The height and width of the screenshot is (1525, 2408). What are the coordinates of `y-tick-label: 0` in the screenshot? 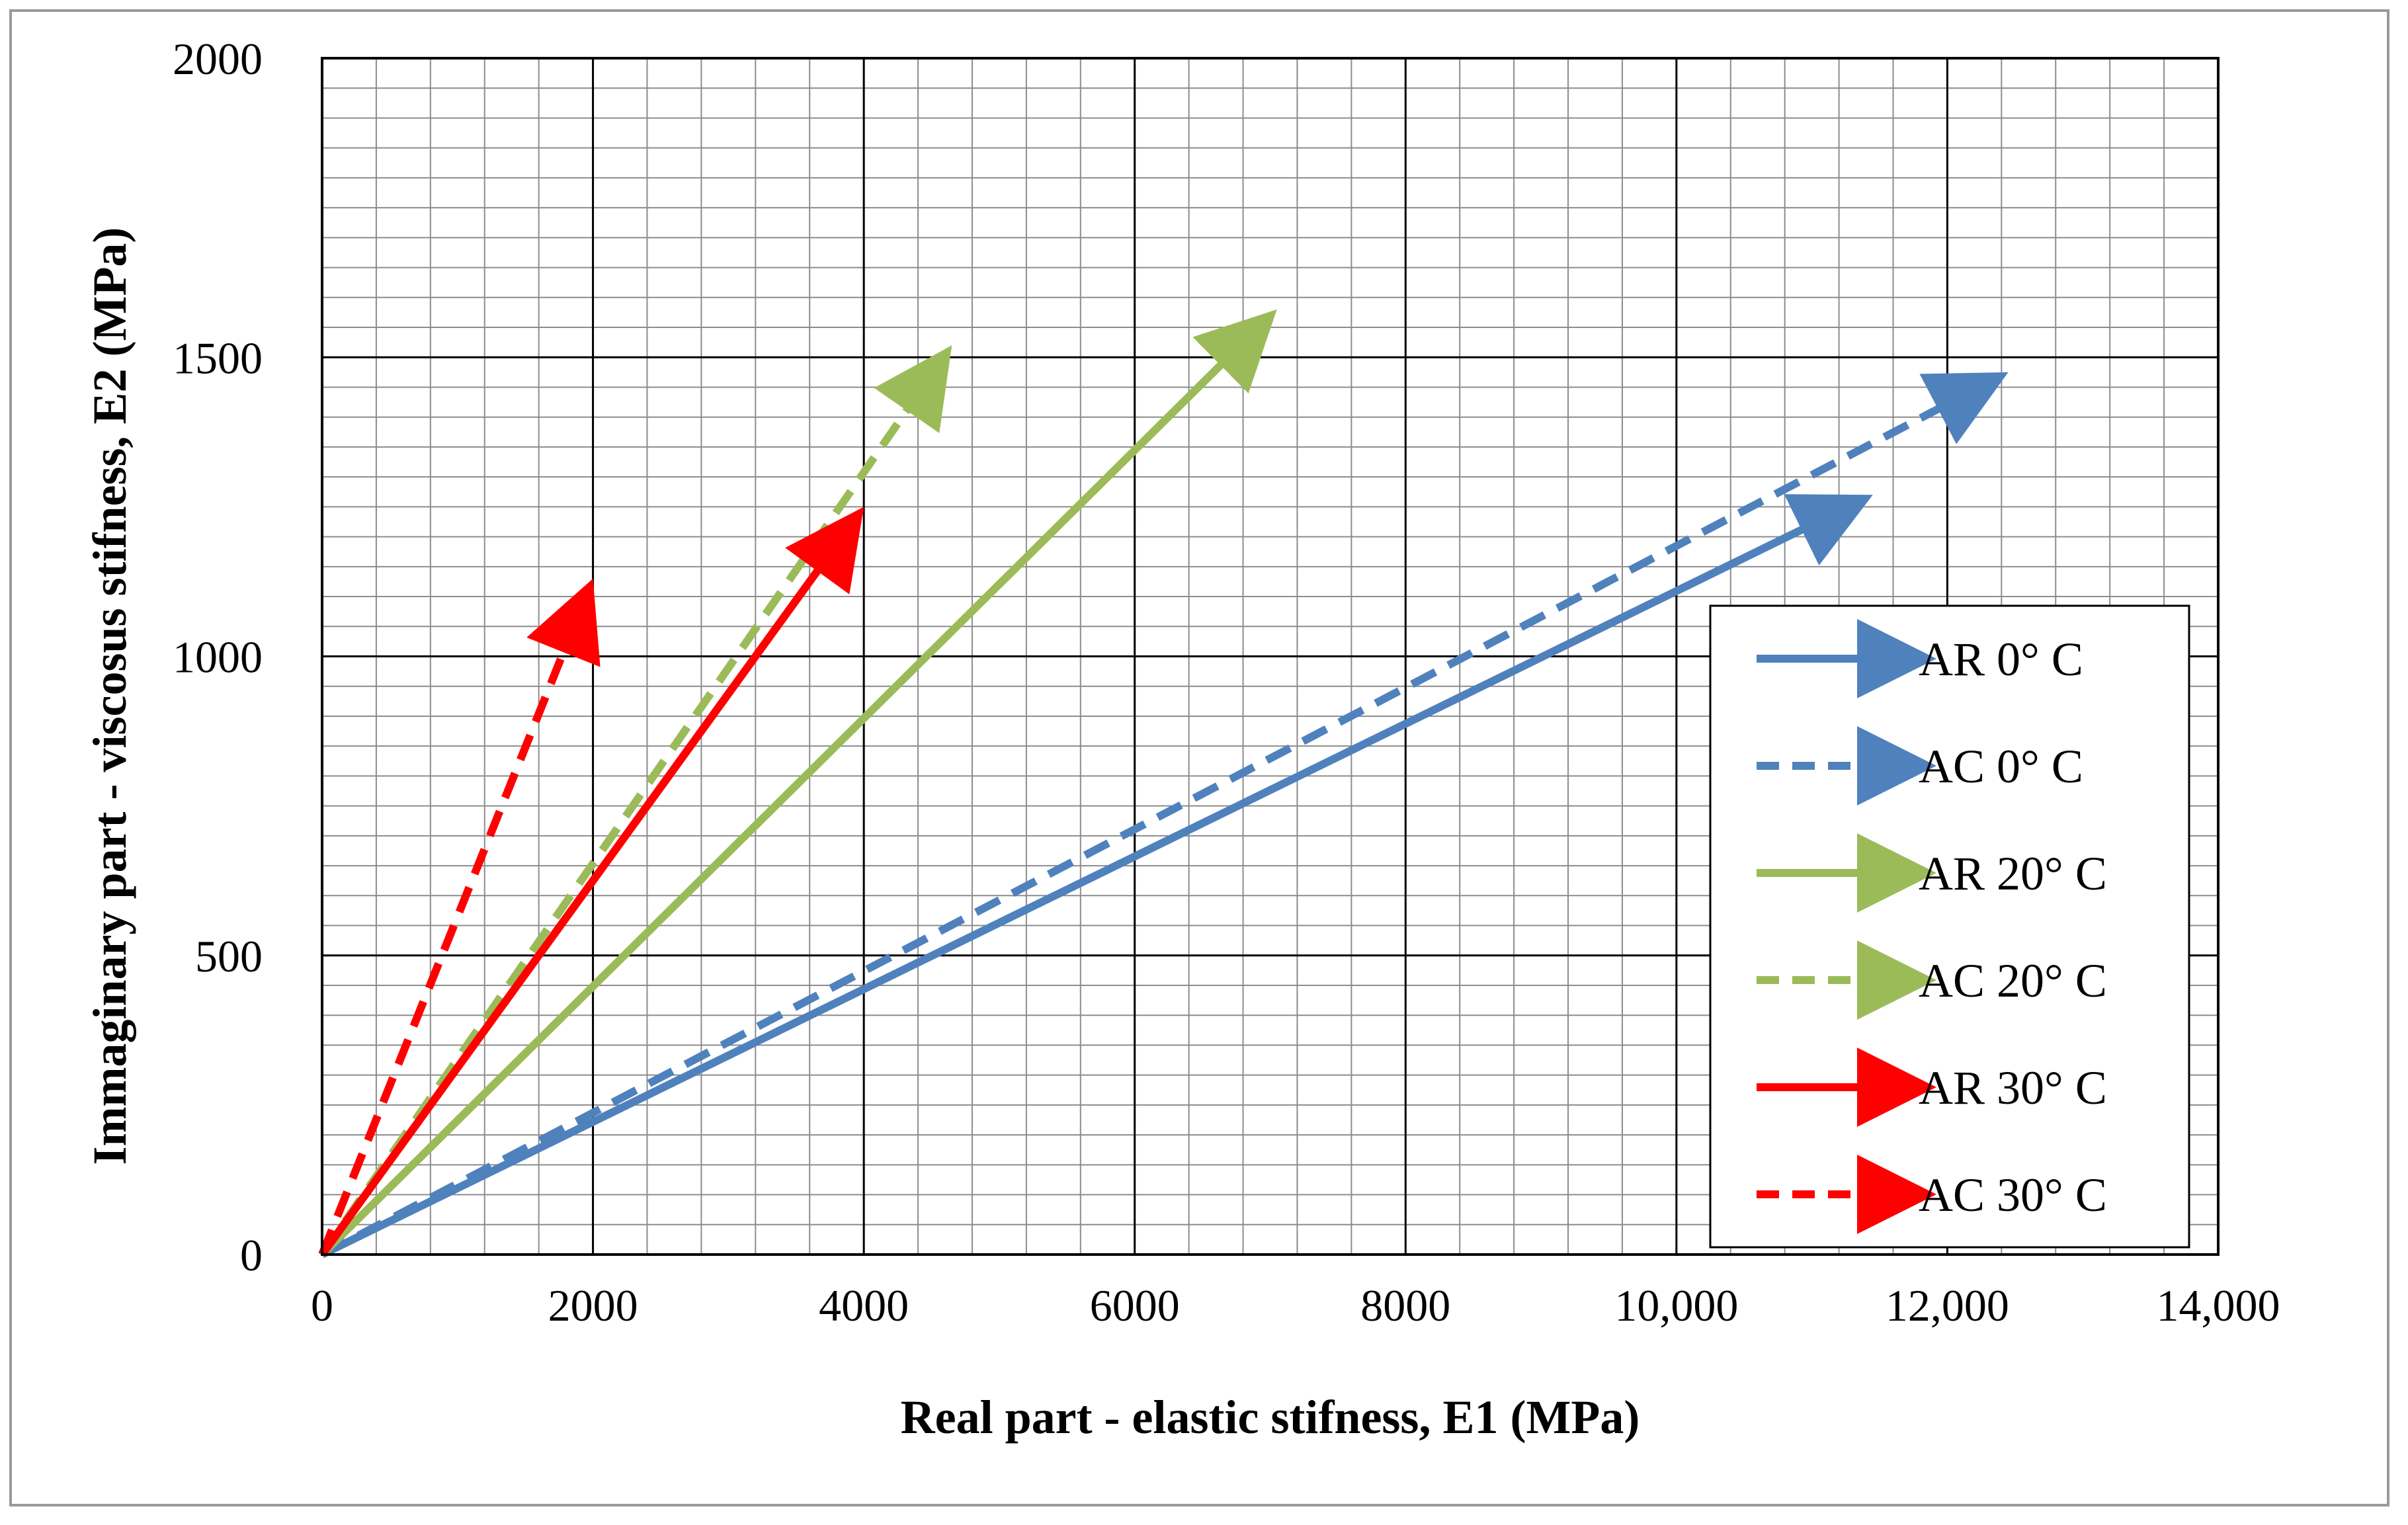 It's located at (251, 1255).